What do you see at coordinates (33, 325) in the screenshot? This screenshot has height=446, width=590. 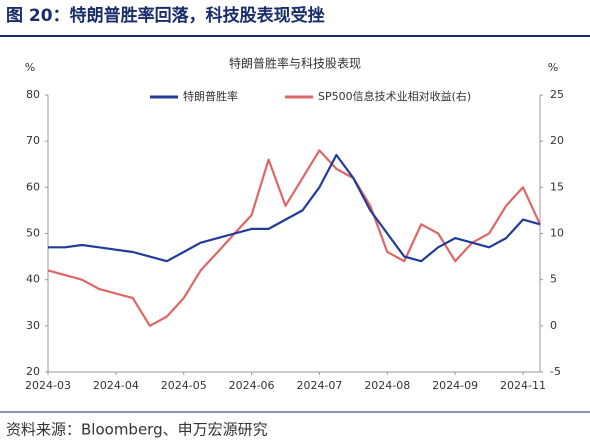 I see `y-tick-label: 30` at bounding box center [33, 325].